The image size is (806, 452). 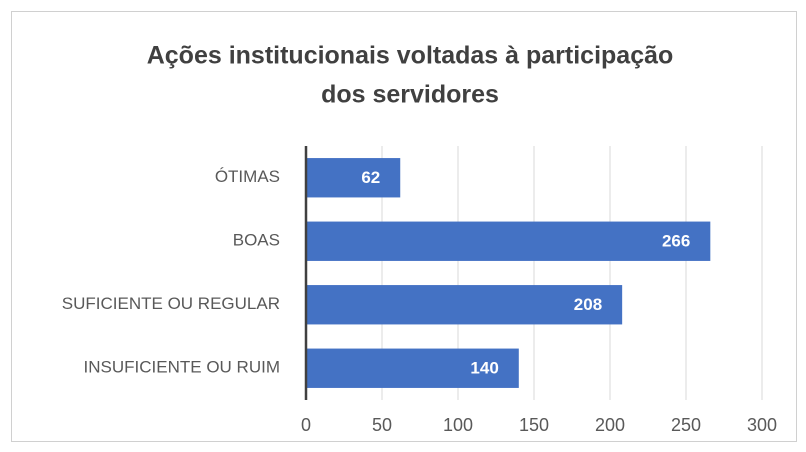 I want to click on x-tick-label: 50, so click(x=382, y=425).